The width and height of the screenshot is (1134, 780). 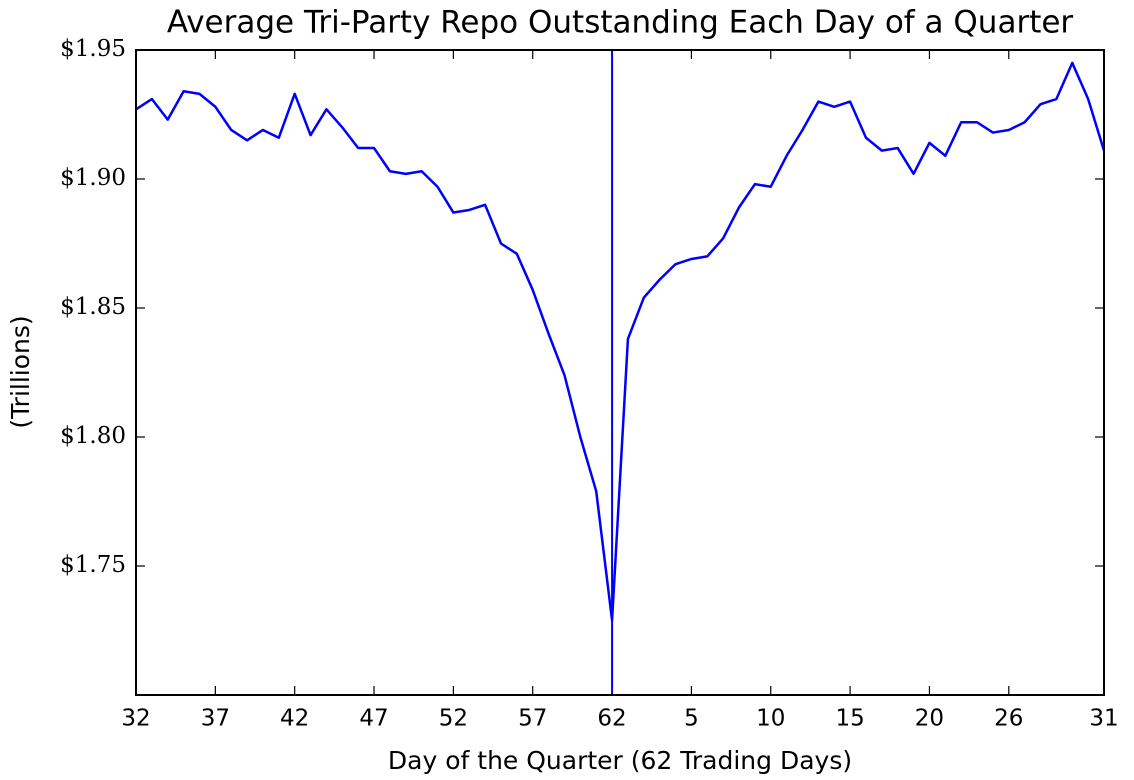 What do you see at coordinates (770, 719) in the screenshot?
I see `x-tick-label: 10` at bounding box center [770, 719].